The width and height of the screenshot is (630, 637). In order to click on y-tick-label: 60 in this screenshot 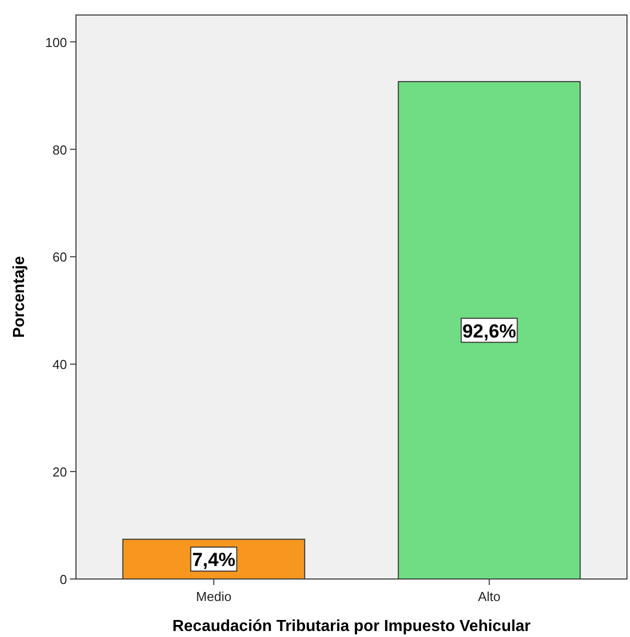, I will do `click(59, 257)`.